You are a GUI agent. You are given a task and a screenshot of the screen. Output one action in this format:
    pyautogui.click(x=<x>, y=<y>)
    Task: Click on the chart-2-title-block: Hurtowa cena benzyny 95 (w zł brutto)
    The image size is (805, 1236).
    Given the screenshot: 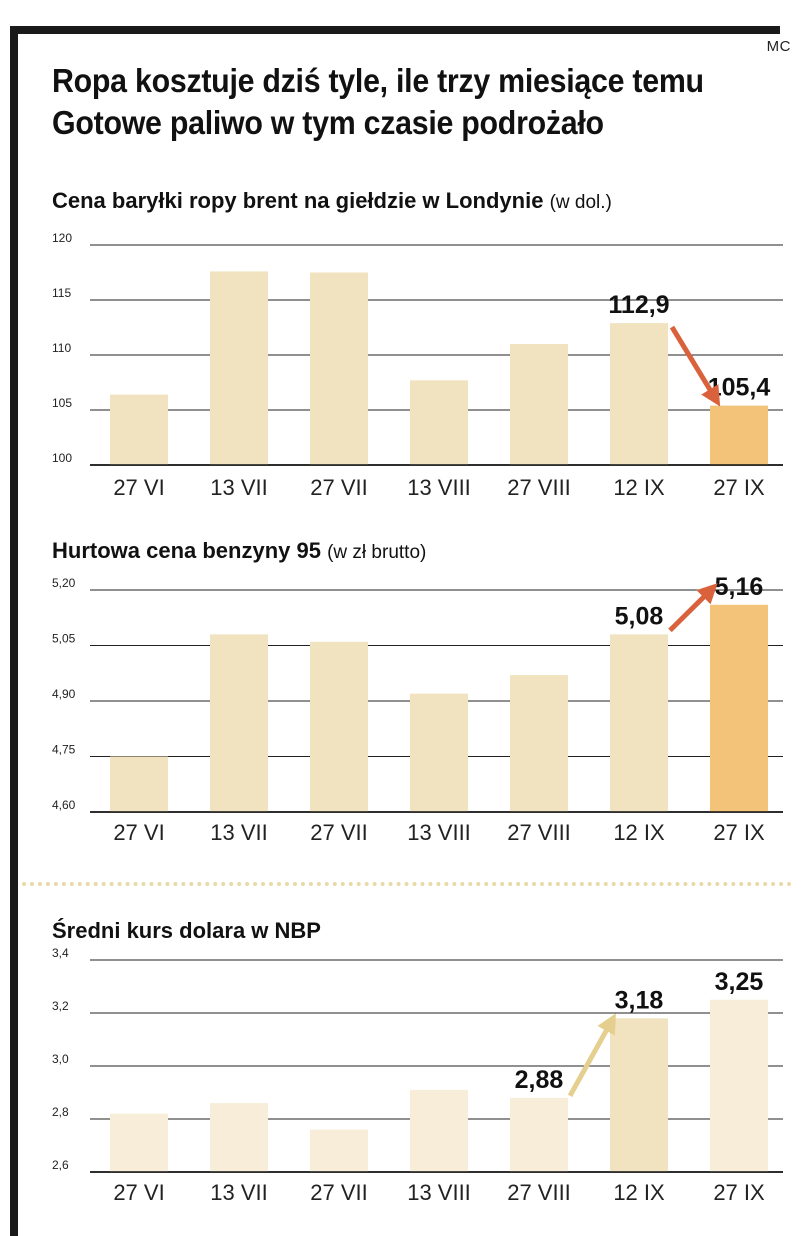 What is the action you would take?
    pyautogui.click(x=239, y=551)
    